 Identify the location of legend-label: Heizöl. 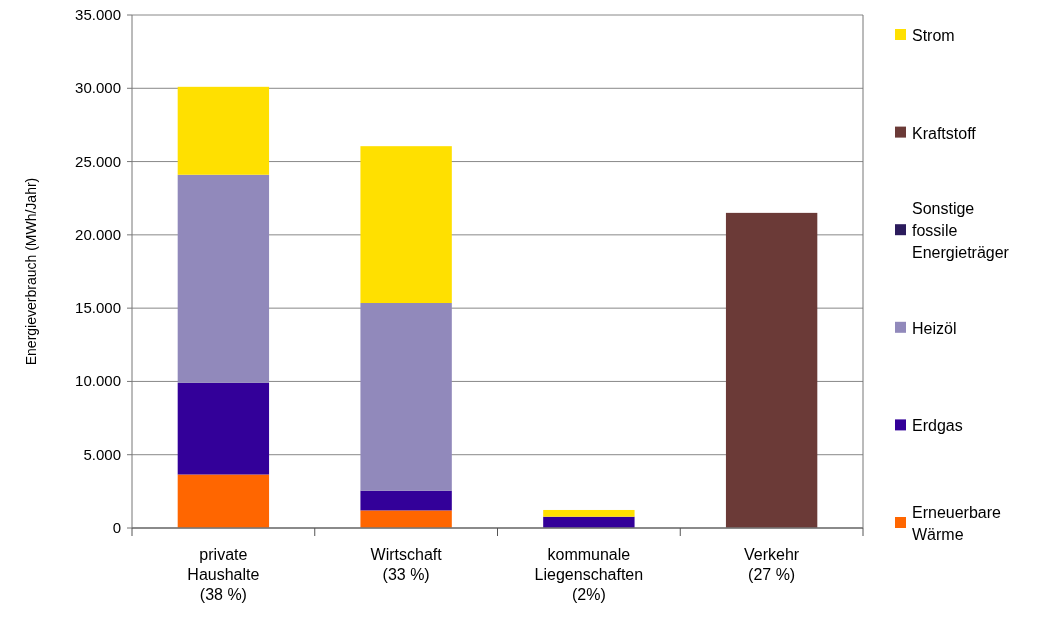
(934, 328).